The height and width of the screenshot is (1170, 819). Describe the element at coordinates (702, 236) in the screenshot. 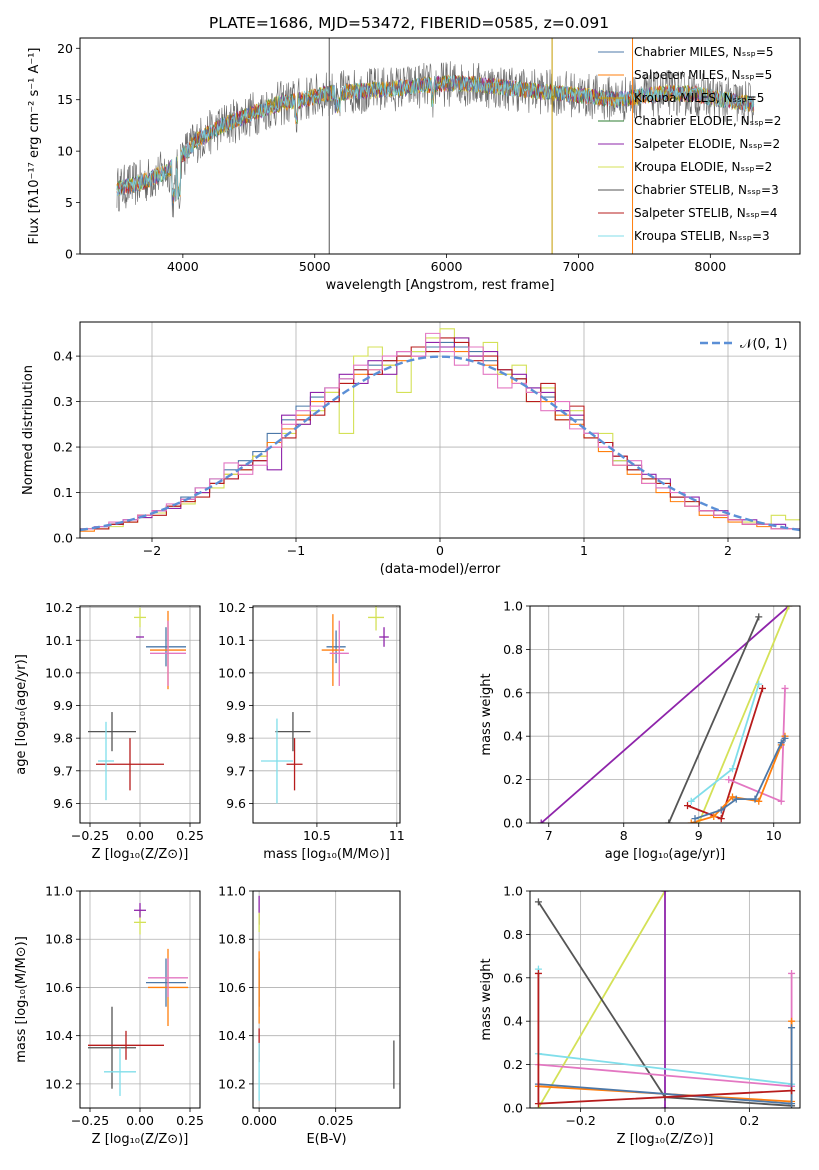

I see `legend-entry: Kroupa STELIB, Nₛₛₚ=3` at that location.